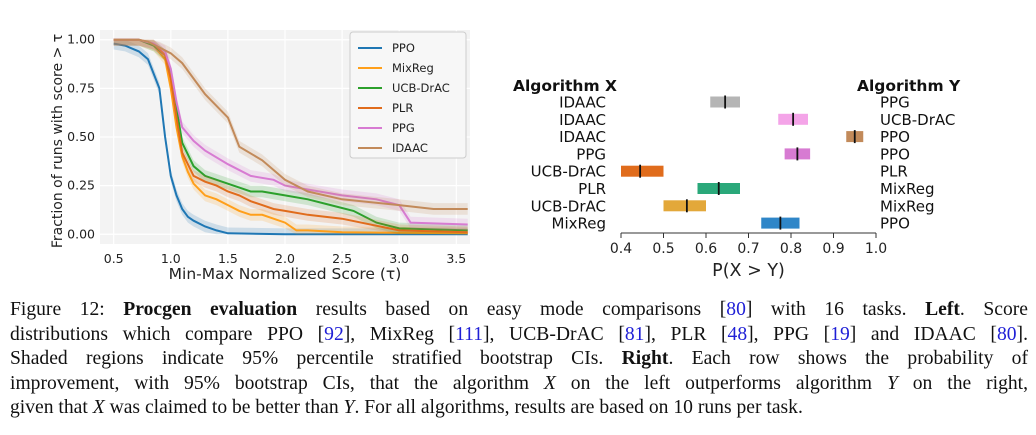 This screenshot has height=435, width=1036. I want to click on caption-text: ], UCB-DrAC [, so click(554, 334).